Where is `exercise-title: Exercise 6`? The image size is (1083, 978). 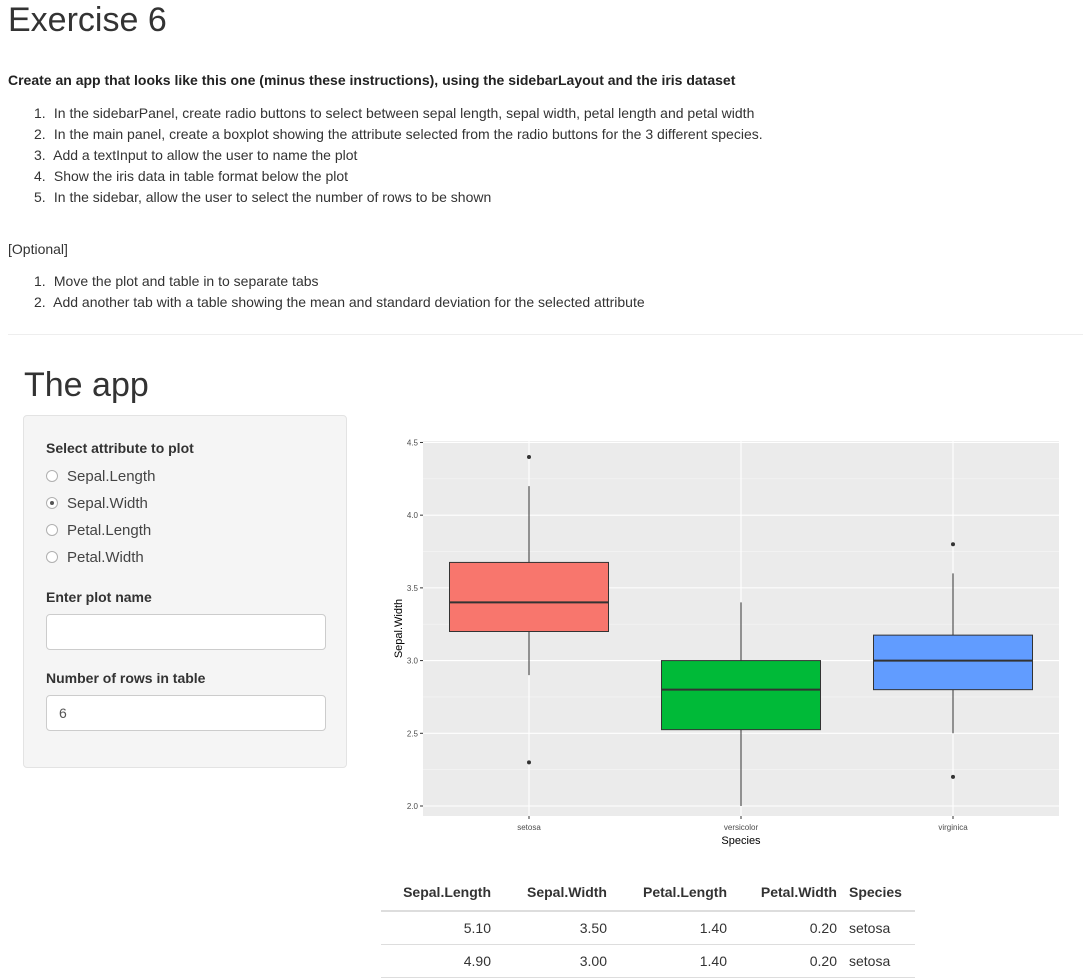
exercise-title: Exercise 6 is located at coordinates (87, 20).